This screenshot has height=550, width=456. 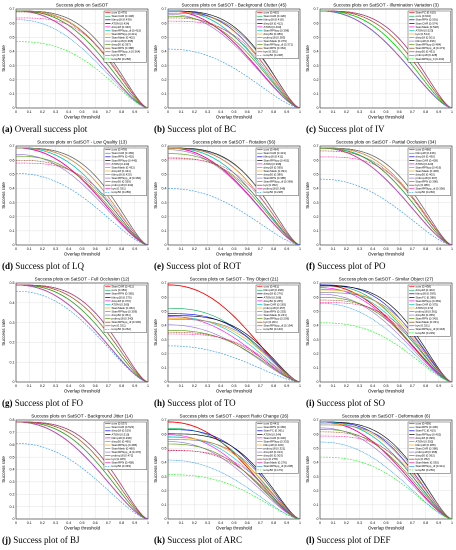 I want to click on legend-entry: SiamRPNpp_dl [0.238], so click(x=279, y=466).